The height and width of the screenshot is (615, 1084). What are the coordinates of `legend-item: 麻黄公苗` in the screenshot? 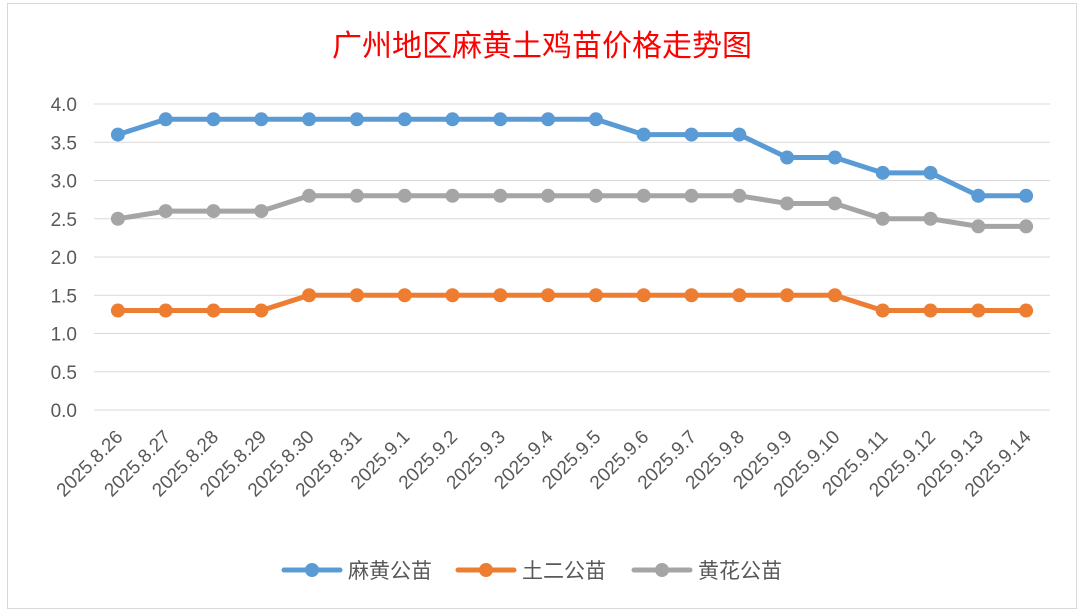 It's located at (356, 571).